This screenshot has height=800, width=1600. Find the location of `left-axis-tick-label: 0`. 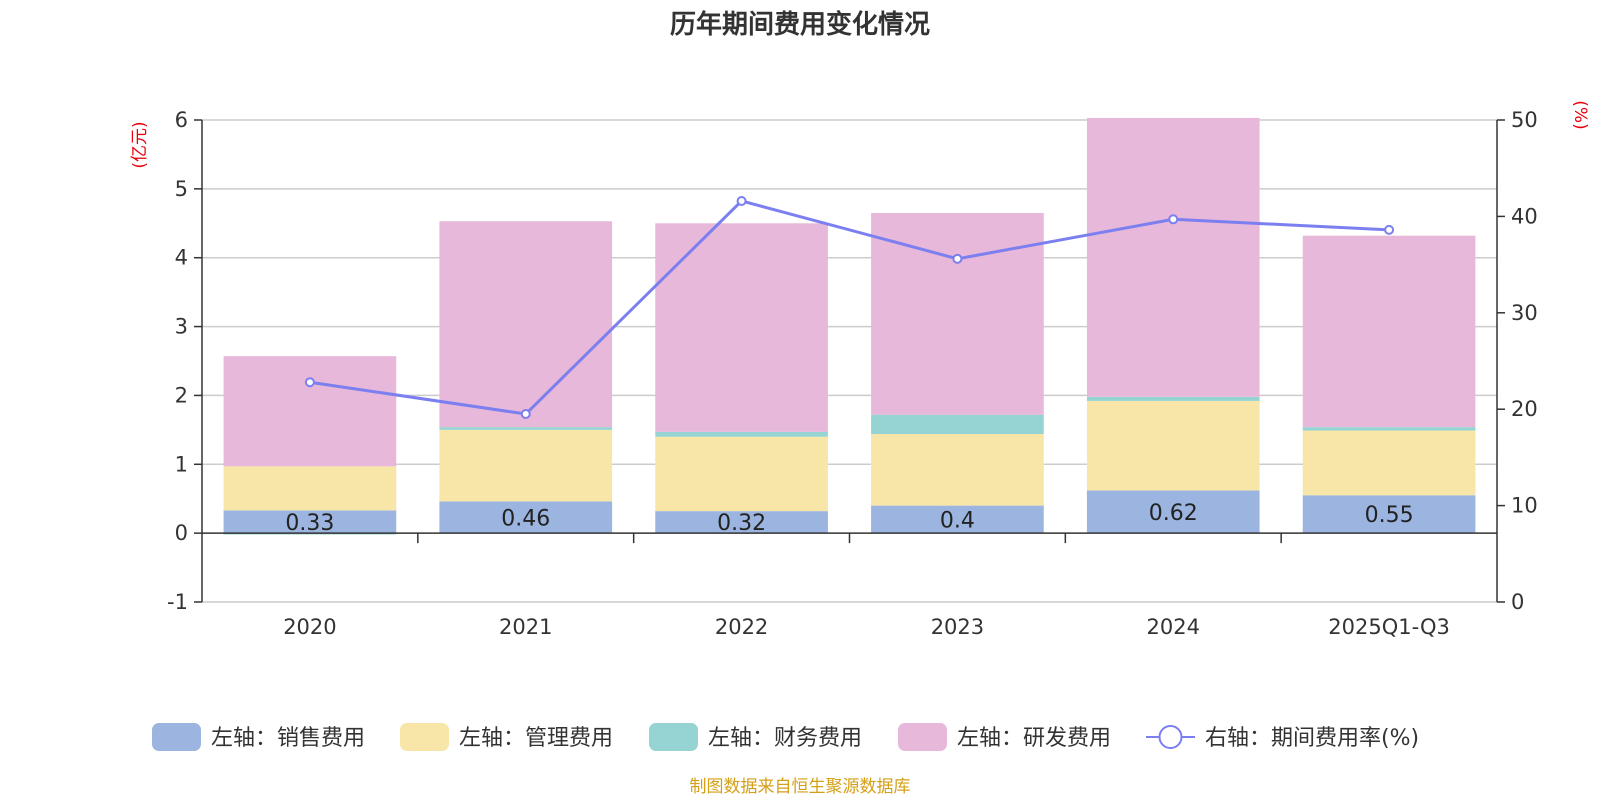

left-axis-tick-label: 0 is located at coordinates (181, 533).